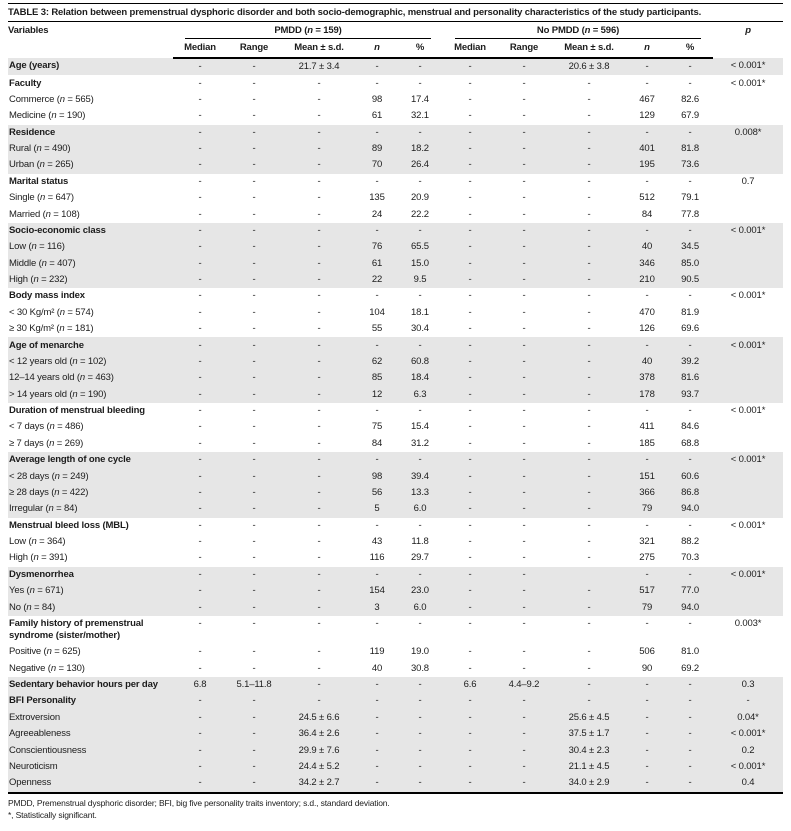  I want to click on p-value-cell: 0.7, so click(748, 181).